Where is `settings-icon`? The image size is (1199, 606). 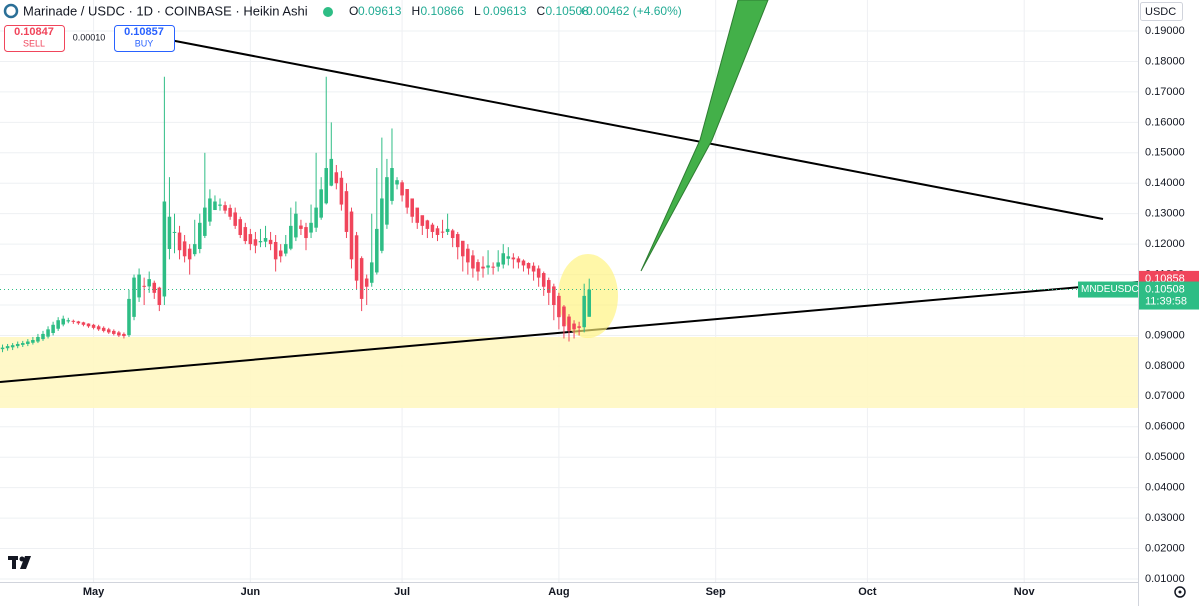
settings-icon is located at coordinates (1180, 592).